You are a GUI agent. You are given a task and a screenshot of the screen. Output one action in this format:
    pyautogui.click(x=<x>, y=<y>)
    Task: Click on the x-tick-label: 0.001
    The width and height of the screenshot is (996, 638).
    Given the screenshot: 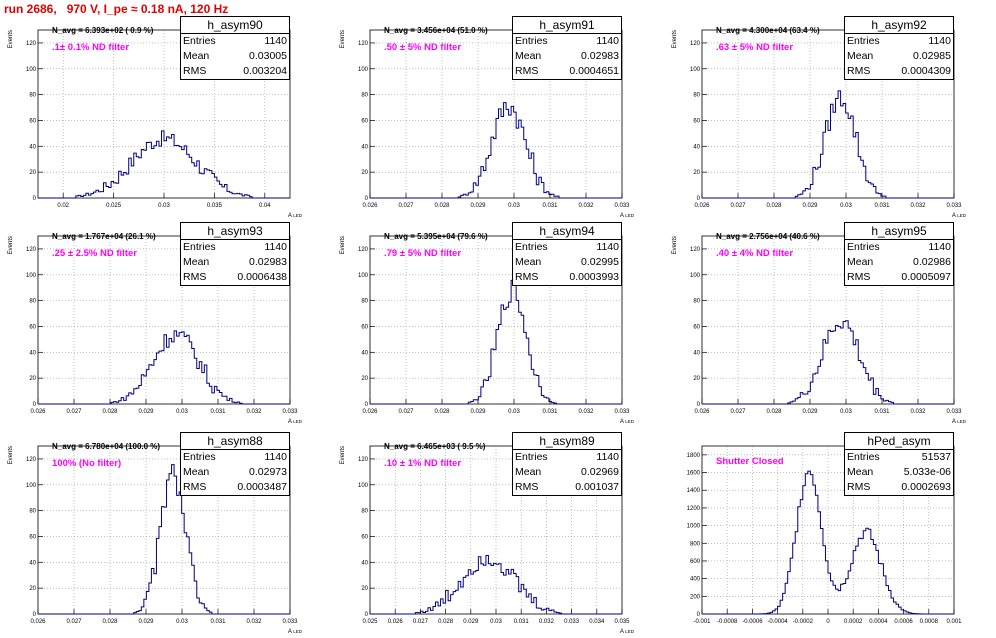 What is the action you would take?
    pyautogui.click(x=954, y=622)
    